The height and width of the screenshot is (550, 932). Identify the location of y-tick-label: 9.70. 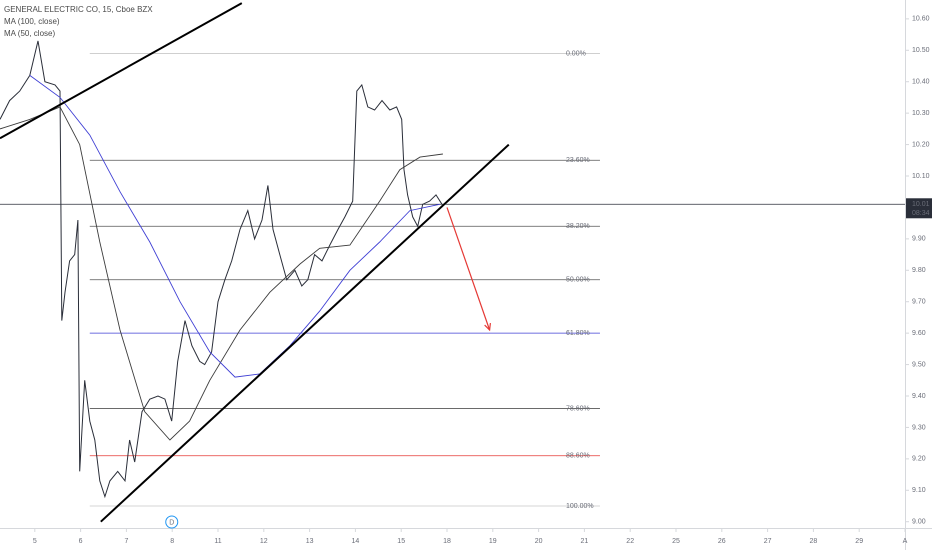
(919, 302).